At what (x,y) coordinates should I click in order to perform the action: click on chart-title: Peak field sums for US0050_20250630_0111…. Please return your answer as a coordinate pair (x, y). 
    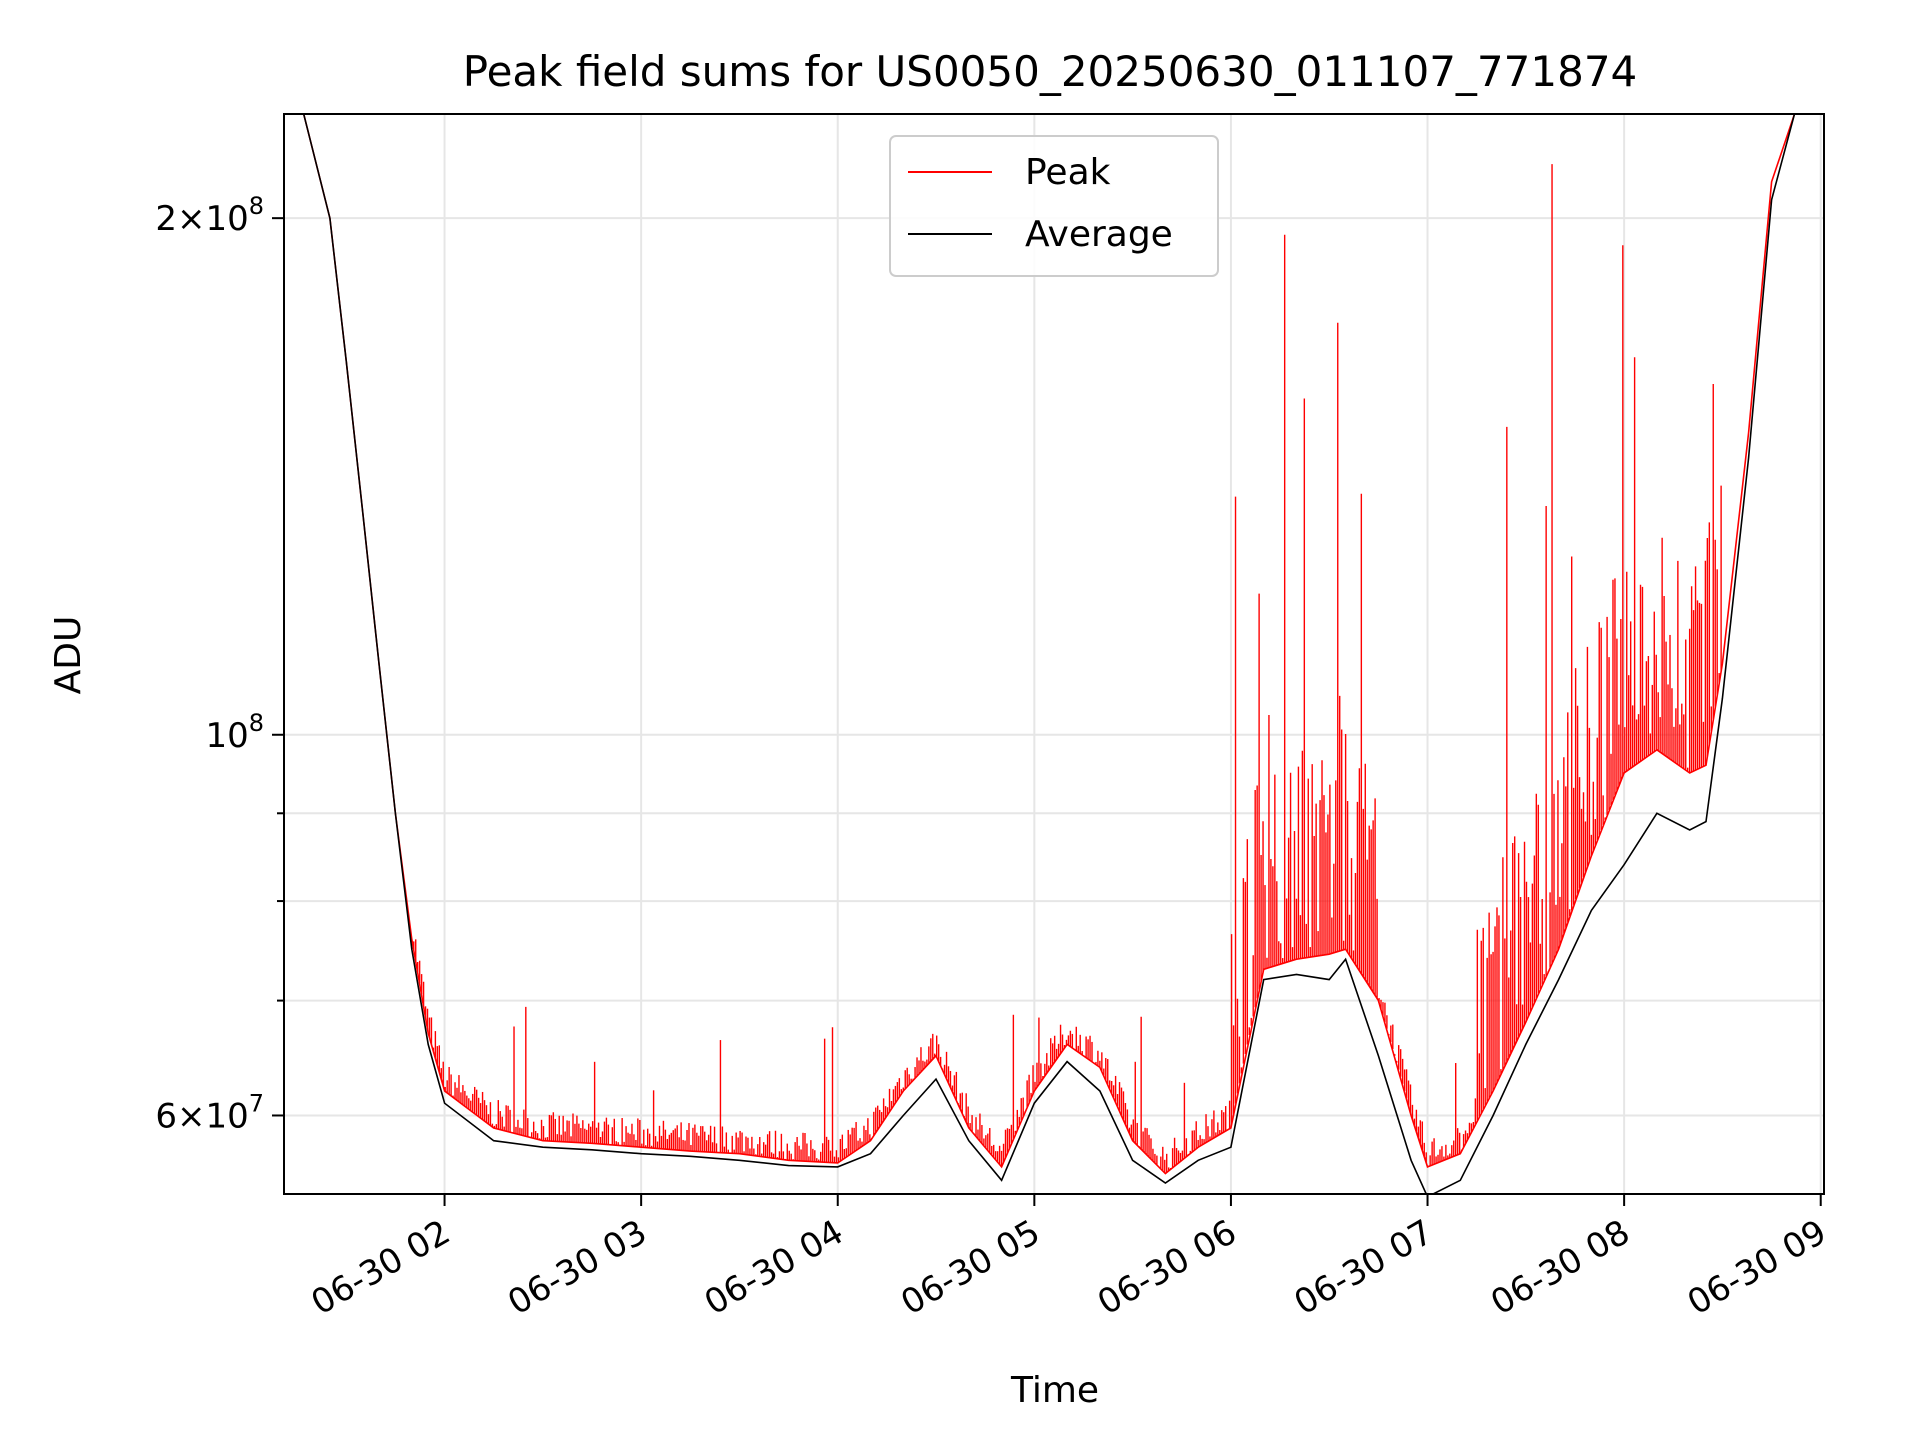
    Looking at the image, I should click on (1050, 71).